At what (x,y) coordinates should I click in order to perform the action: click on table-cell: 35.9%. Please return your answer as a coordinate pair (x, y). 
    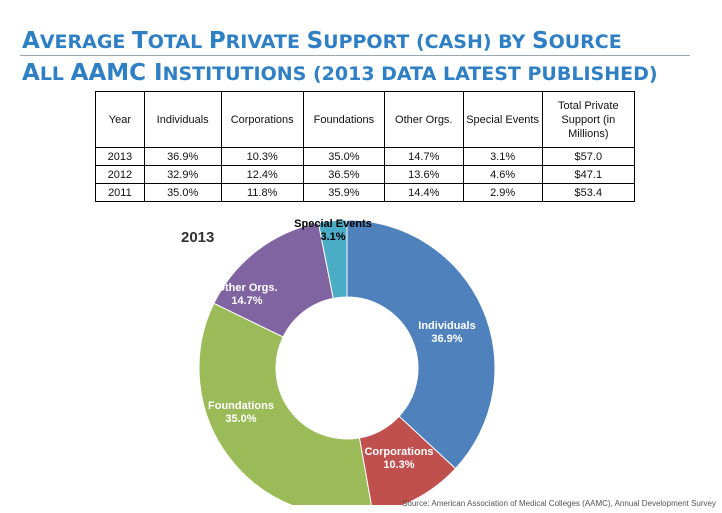
    Looking at the image, I should click on (343, 192).